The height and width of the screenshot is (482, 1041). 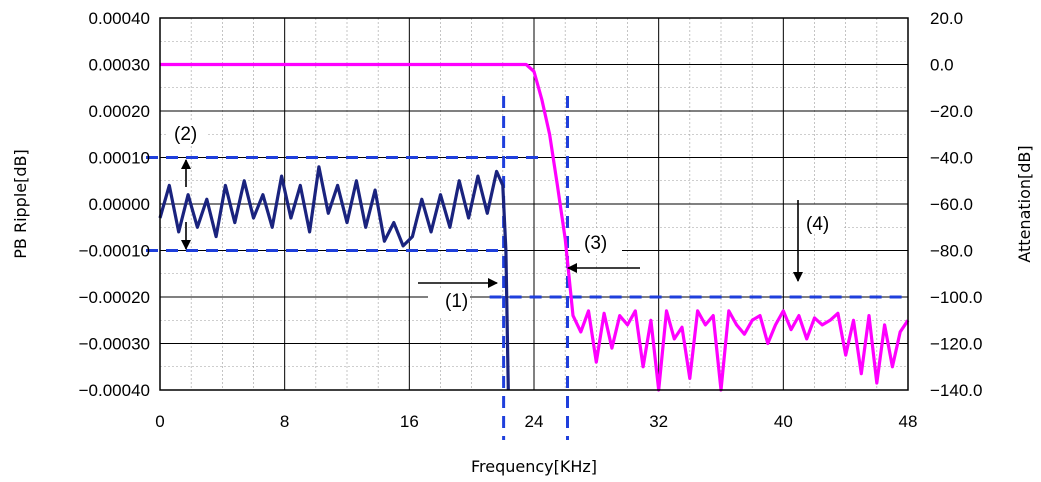 What do you see at coordinates (20, 204) in the screenshot?
I see `left-y-axis-title: PB Ripple[dB]` at bounding box center [20, 204].